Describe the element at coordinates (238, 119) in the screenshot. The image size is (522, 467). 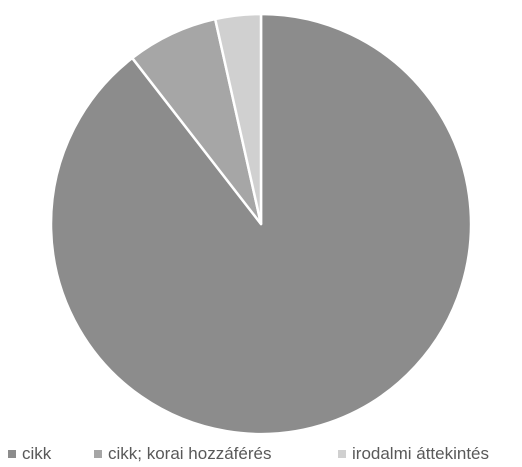
I see `pie-slice-irodalmi-attekintes` at that location.